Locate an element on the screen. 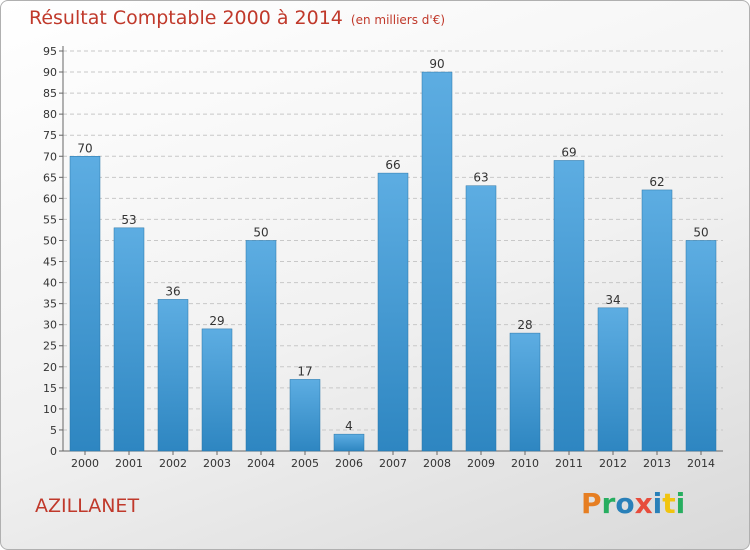  data-label: 70 is located at coordinates (84, 148).